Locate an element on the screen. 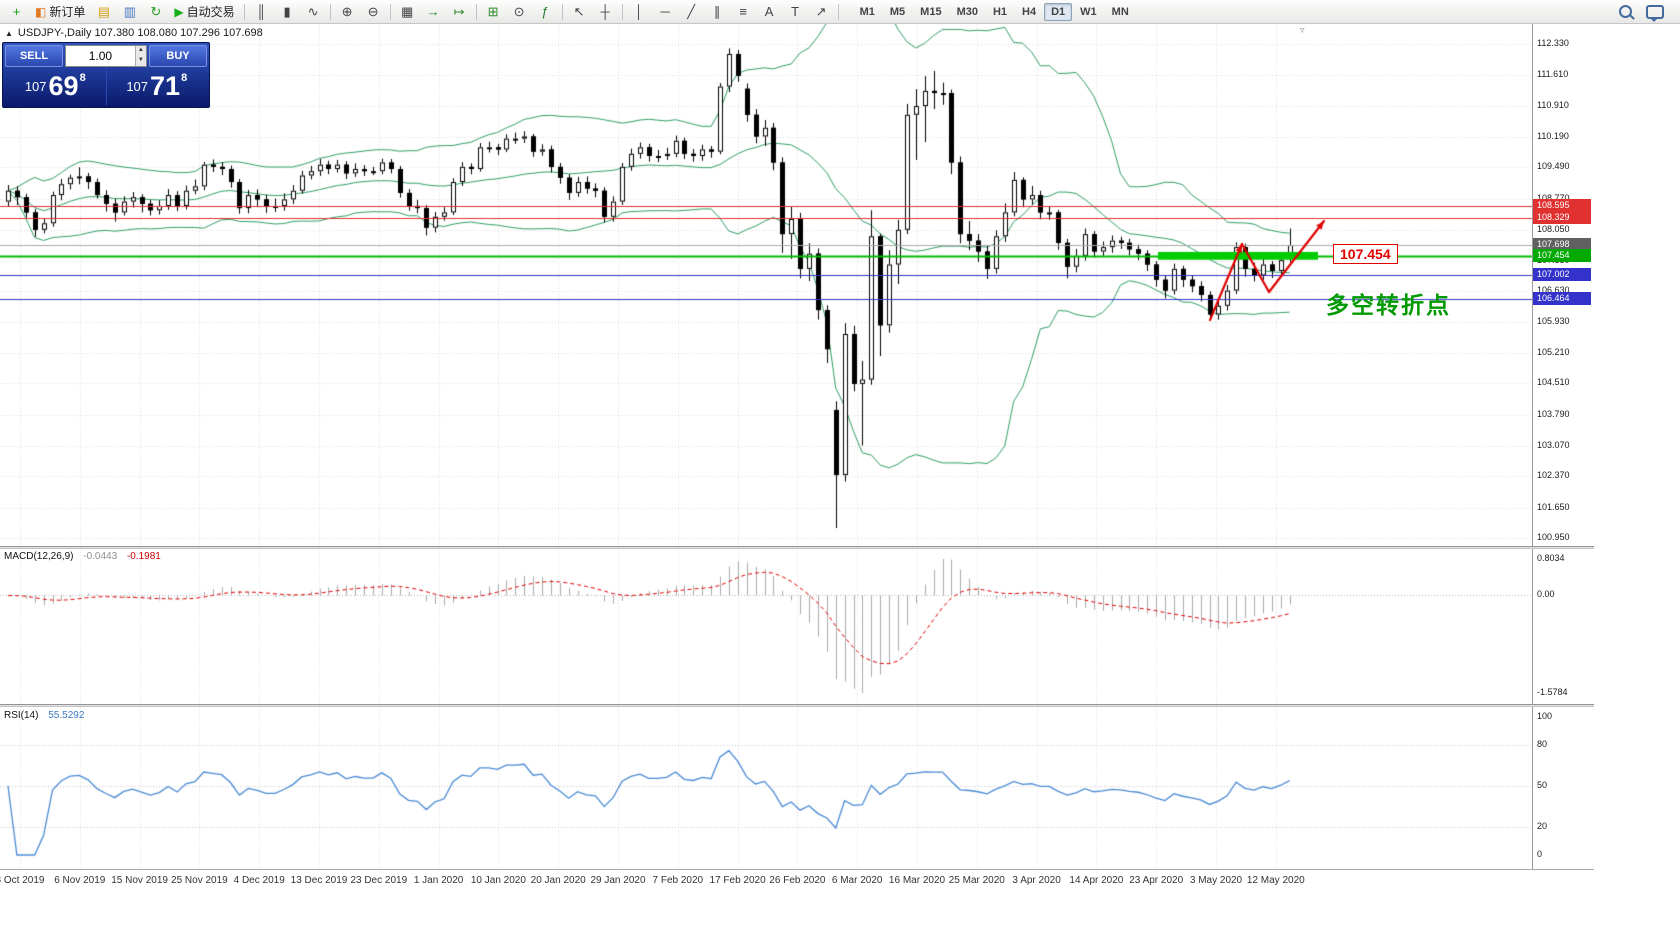 This screenshot has width=1680, height=951. bar-chart-icon-glyph: ║ is located at coordinates (261, 11).